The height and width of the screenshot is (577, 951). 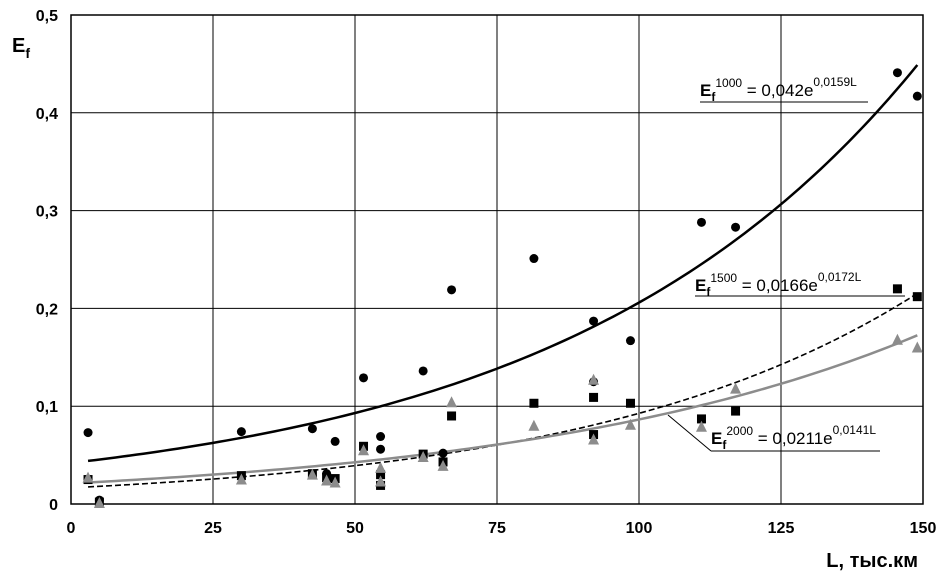 What do you see at coordinates (71, 528) in the screenshot?
I see `x-tick-label: 0` at bounding box center [71, 528].